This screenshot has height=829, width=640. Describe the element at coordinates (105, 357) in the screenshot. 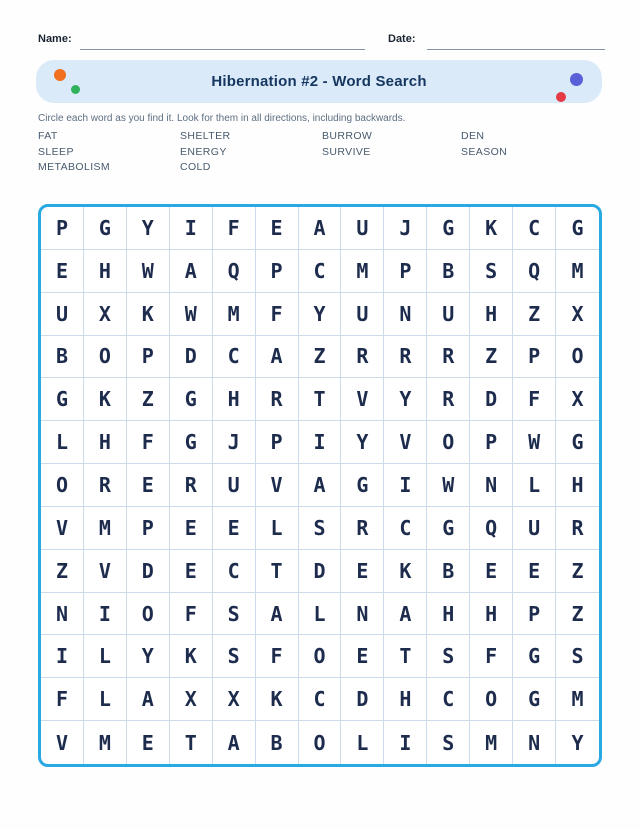

I see `grid-cell-r4c2: O` at that location.